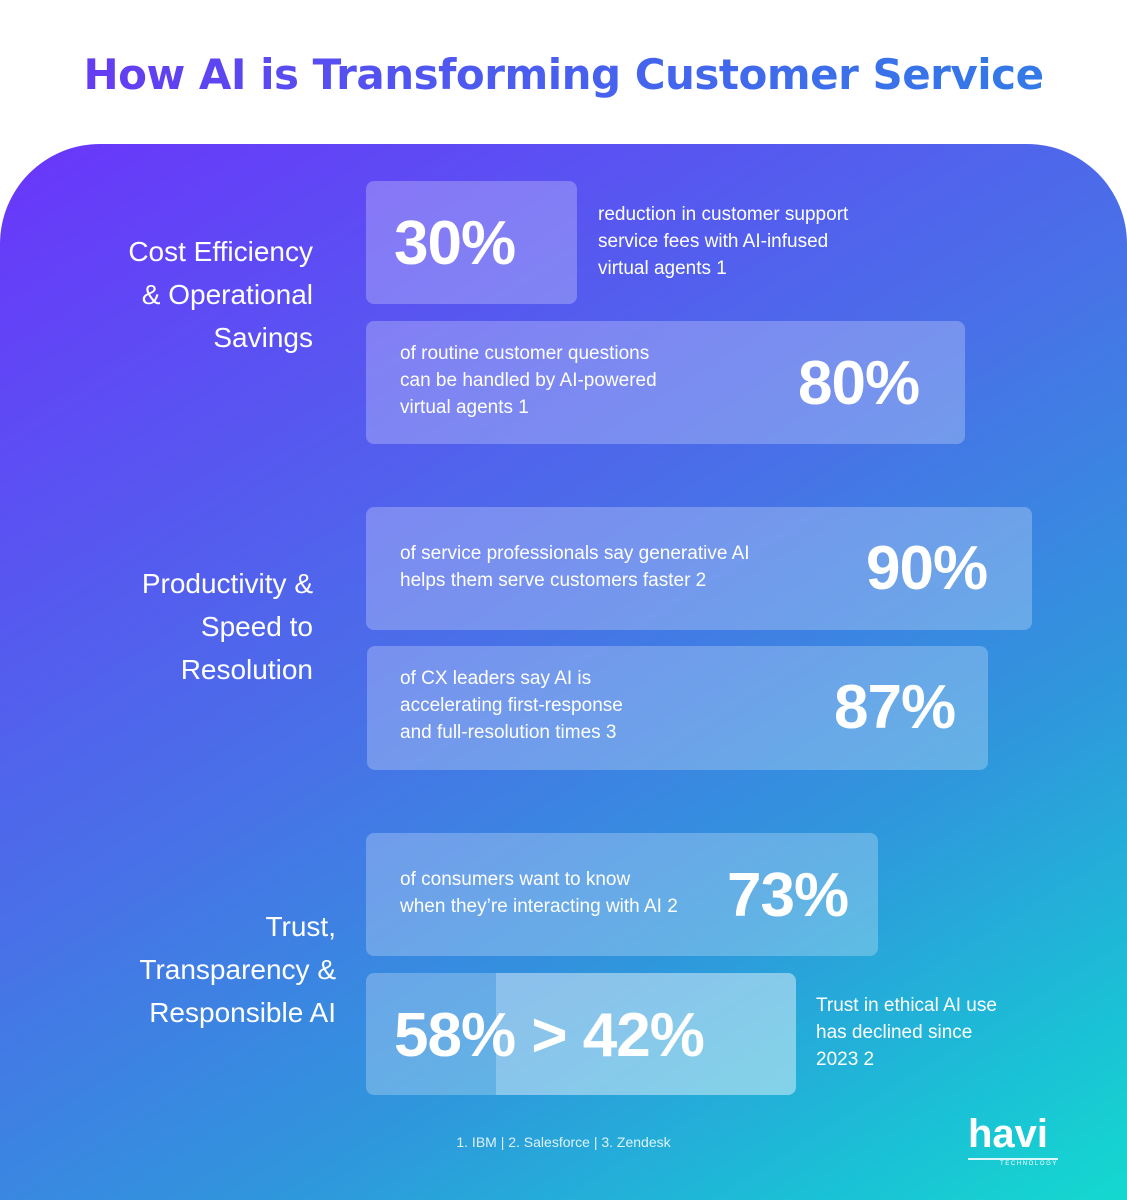  Describe the element at coordinates (220, 294) in the screenshot. I see `section-label-cost: Cost Efficiency & Operational Savings` at that location.